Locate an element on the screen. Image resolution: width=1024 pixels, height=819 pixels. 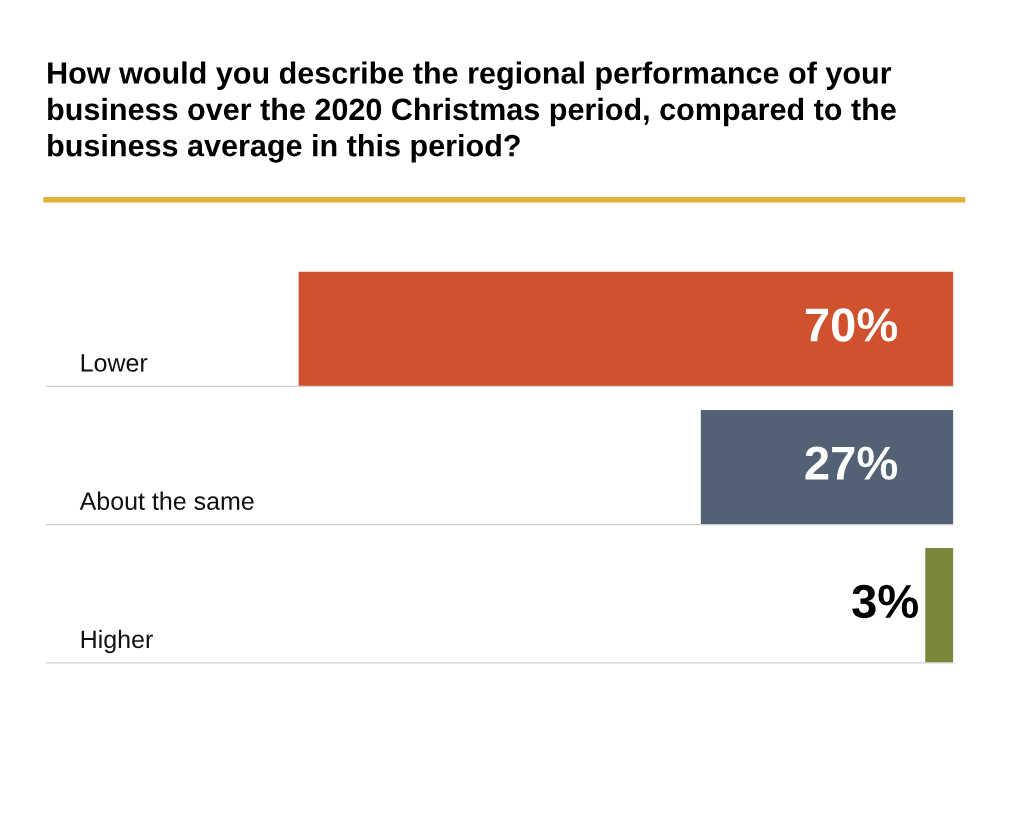
chart-title: How would you describe the regional performance of your business over the 2020 Christmas period, compared to the business average in this period? is located at coordinates (472, 112).